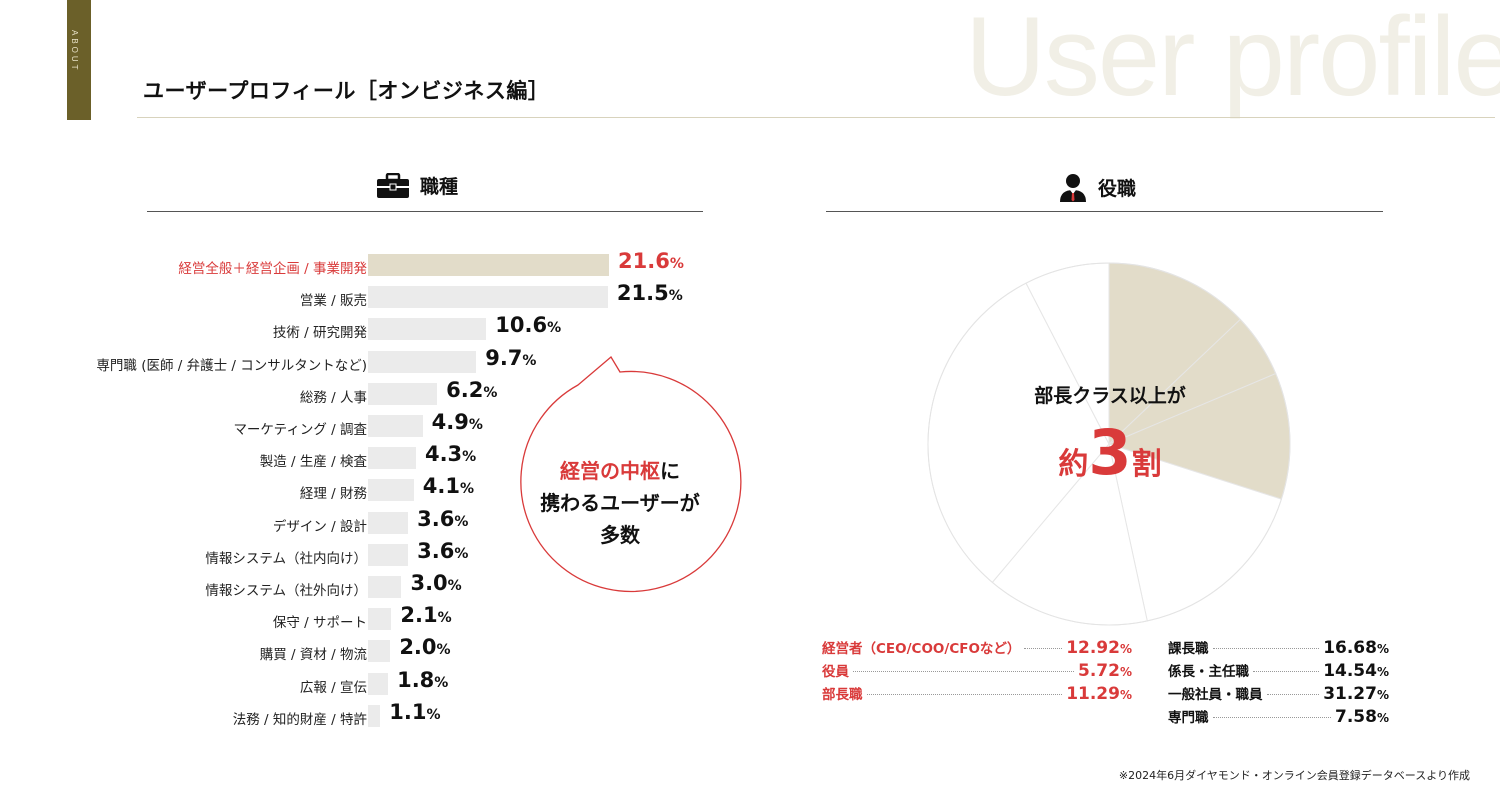 This screenshot has height=793, width=1500. Describe the element at coordinates (1356, 671) in the screenshot. I see `legend-value: 14.54%` at that location.